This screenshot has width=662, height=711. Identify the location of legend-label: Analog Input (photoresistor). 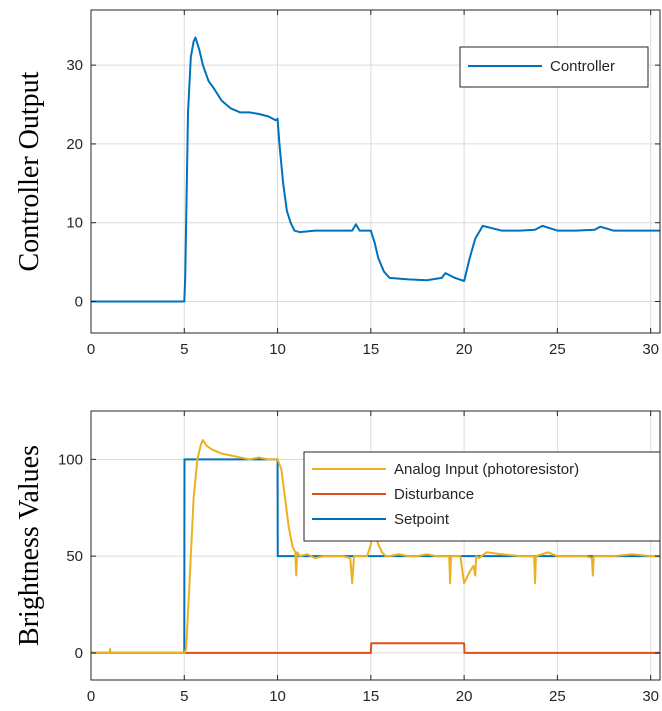
(486, 469).